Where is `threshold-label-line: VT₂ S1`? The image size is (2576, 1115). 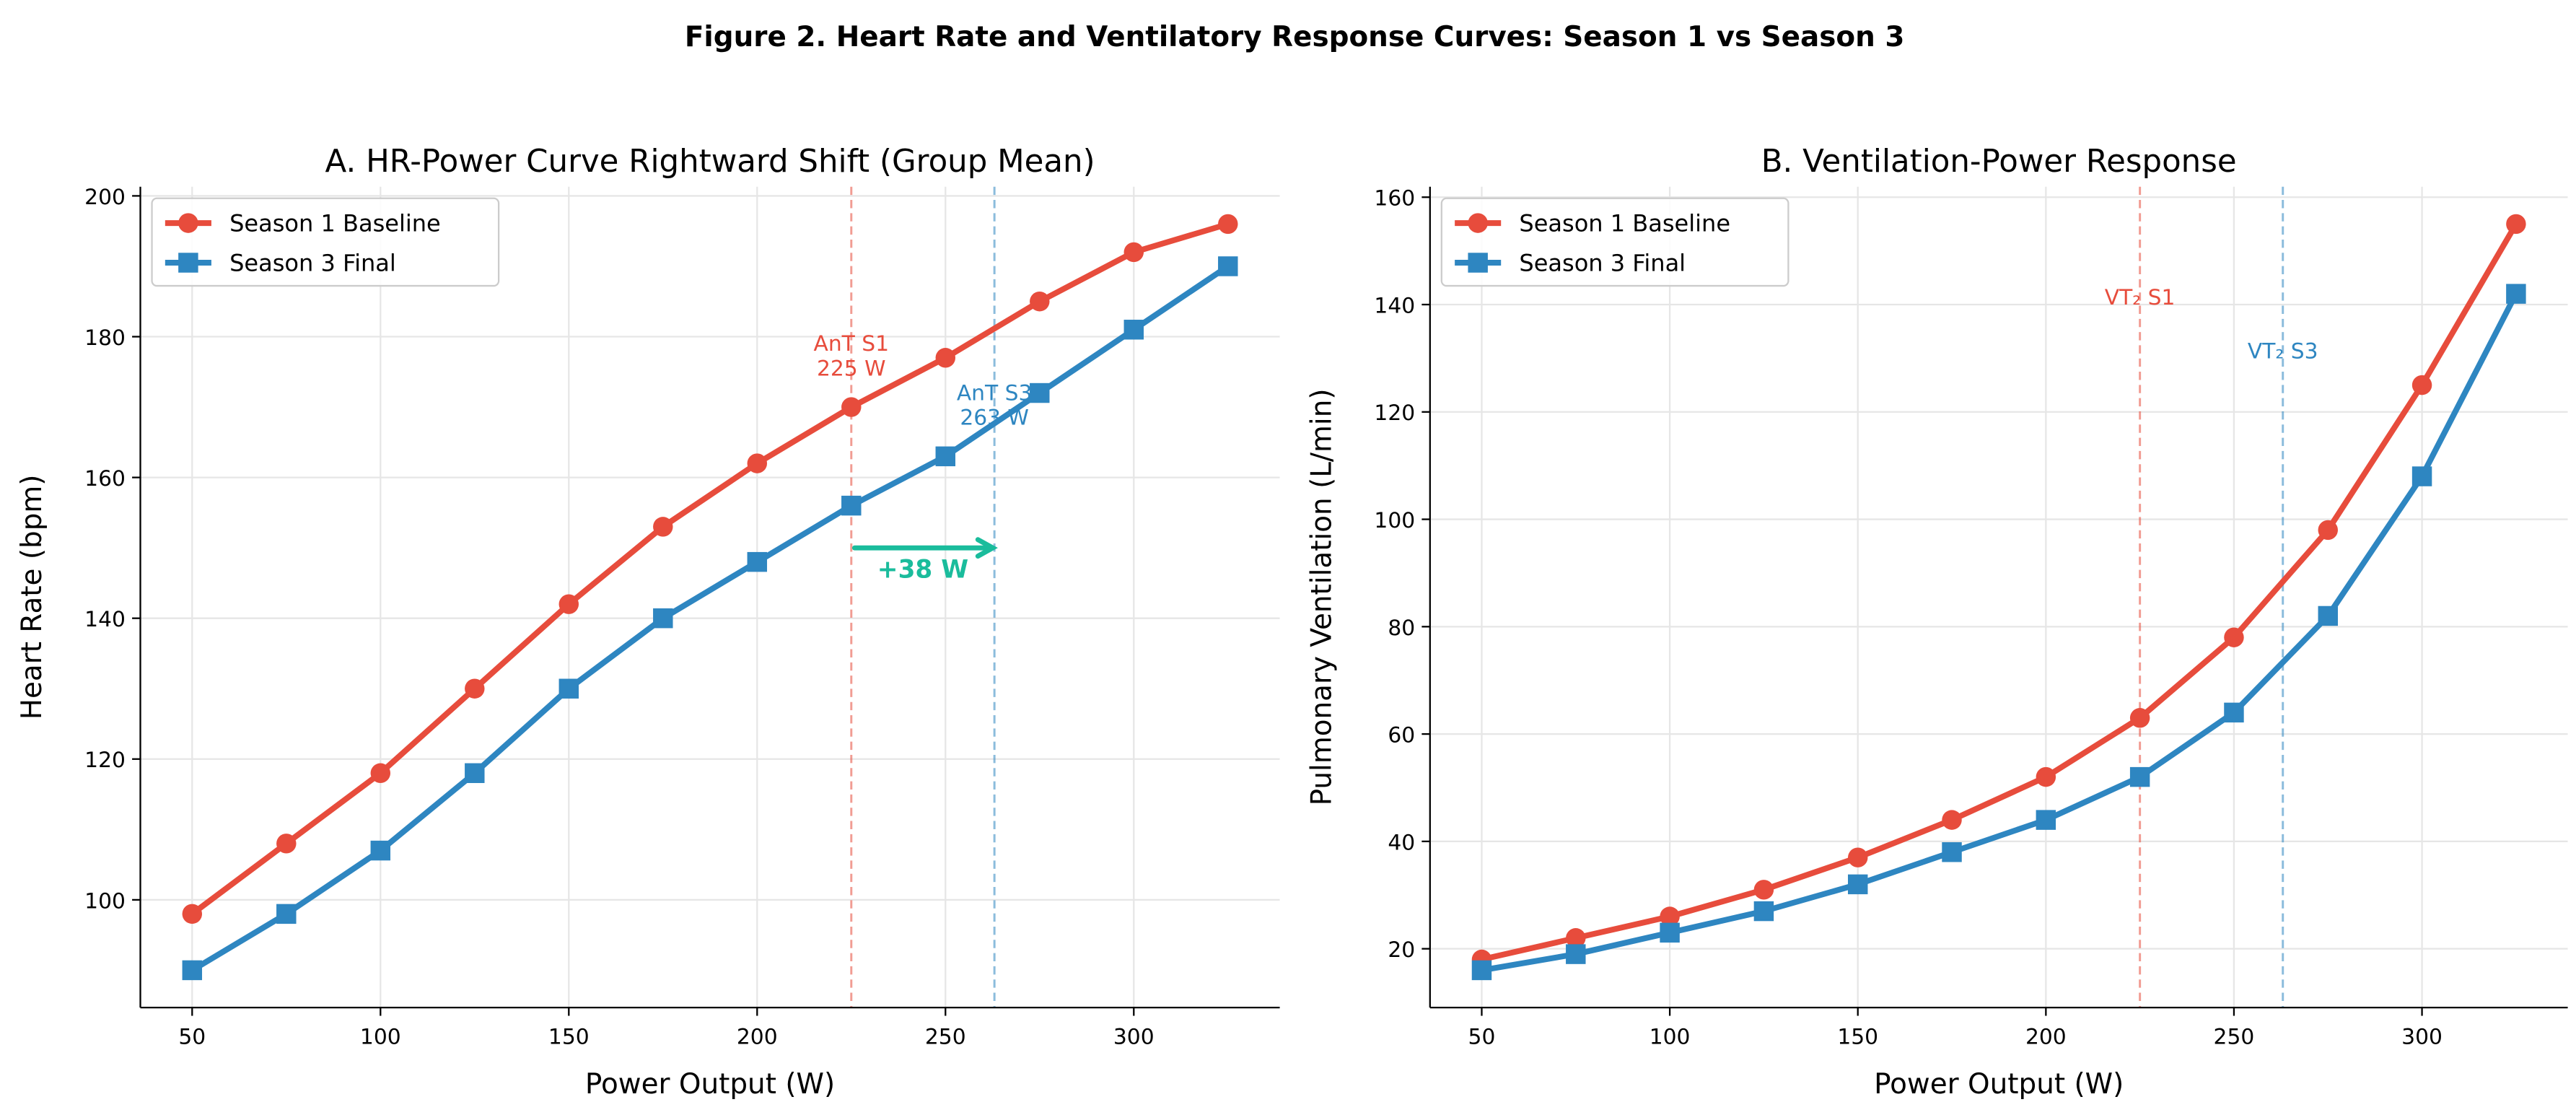 threshold-label-line: VT₂ S1 is located at coordinates (2140, 297).